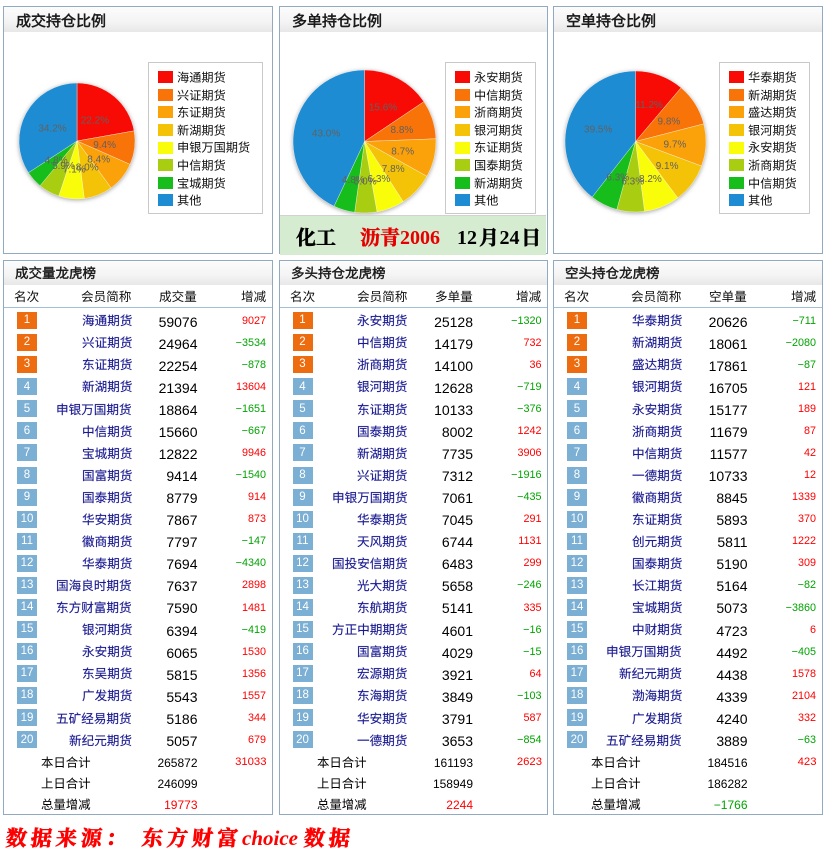  Describe the element at coordinates (649, 105) in the screenshot. I see `svg-text: 11.2%` at that location.